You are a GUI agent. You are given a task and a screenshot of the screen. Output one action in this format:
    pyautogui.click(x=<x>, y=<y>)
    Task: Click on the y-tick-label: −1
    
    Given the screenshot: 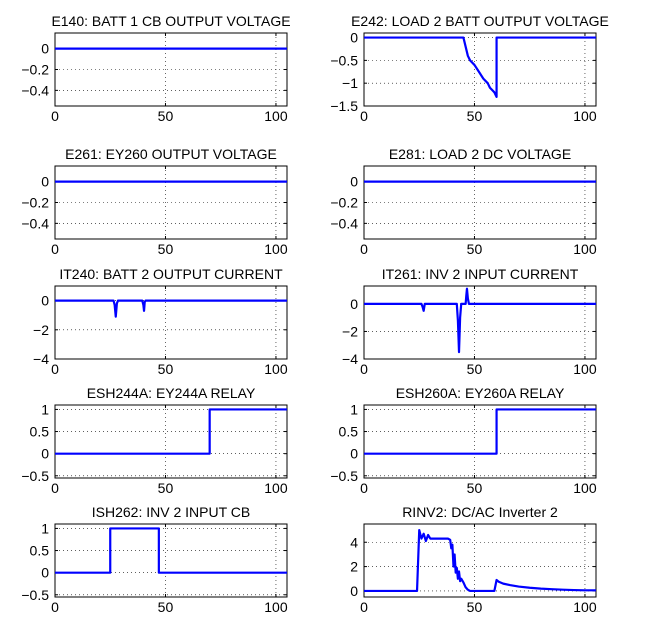 What is the action you would take?
    pyautogui.click(x=350, y=83)
    